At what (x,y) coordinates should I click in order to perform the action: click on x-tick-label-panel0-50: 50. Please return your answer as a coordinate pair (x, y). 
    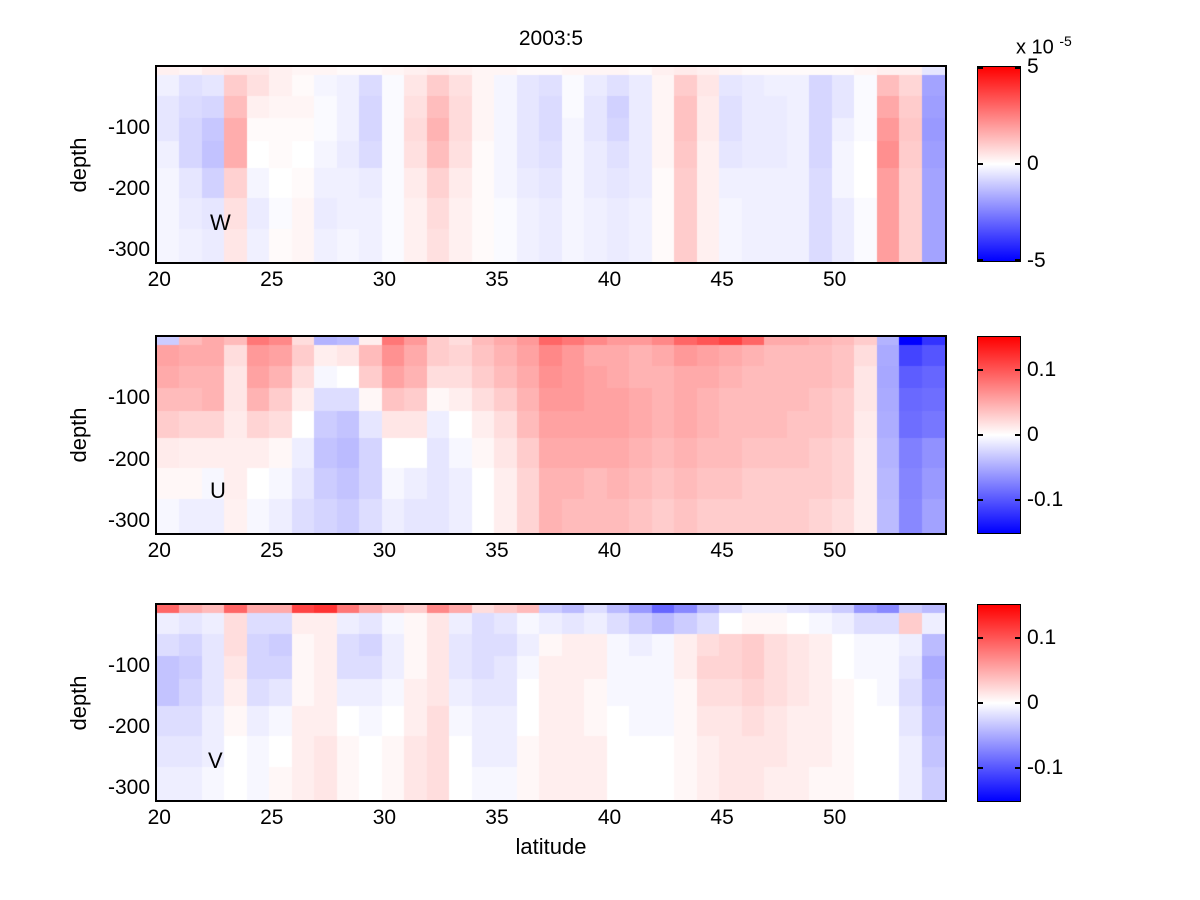
    Looking at the image, I should click on (834, 279).